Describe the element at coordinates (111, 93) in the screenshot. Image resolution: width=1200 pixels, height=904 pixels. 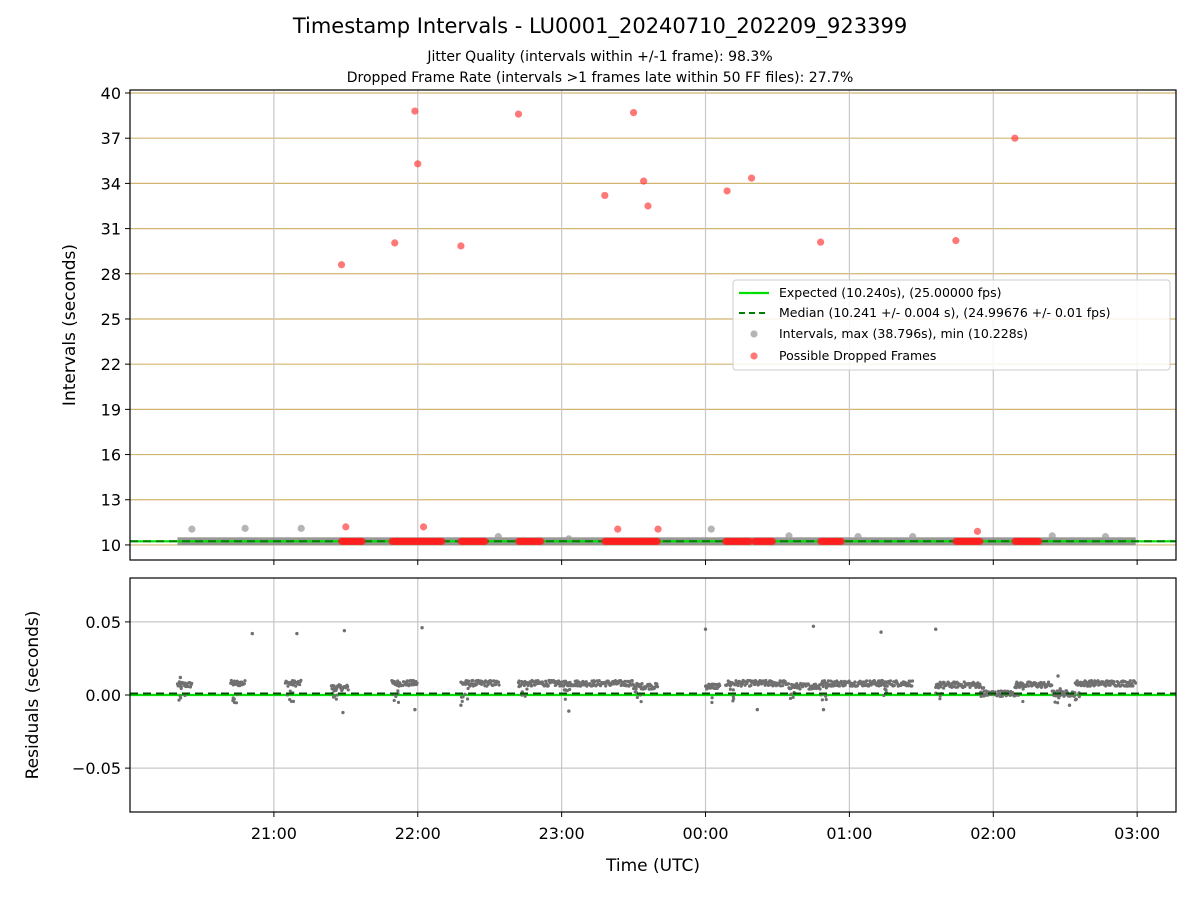
I see `y-tick-label: 40` at that location.